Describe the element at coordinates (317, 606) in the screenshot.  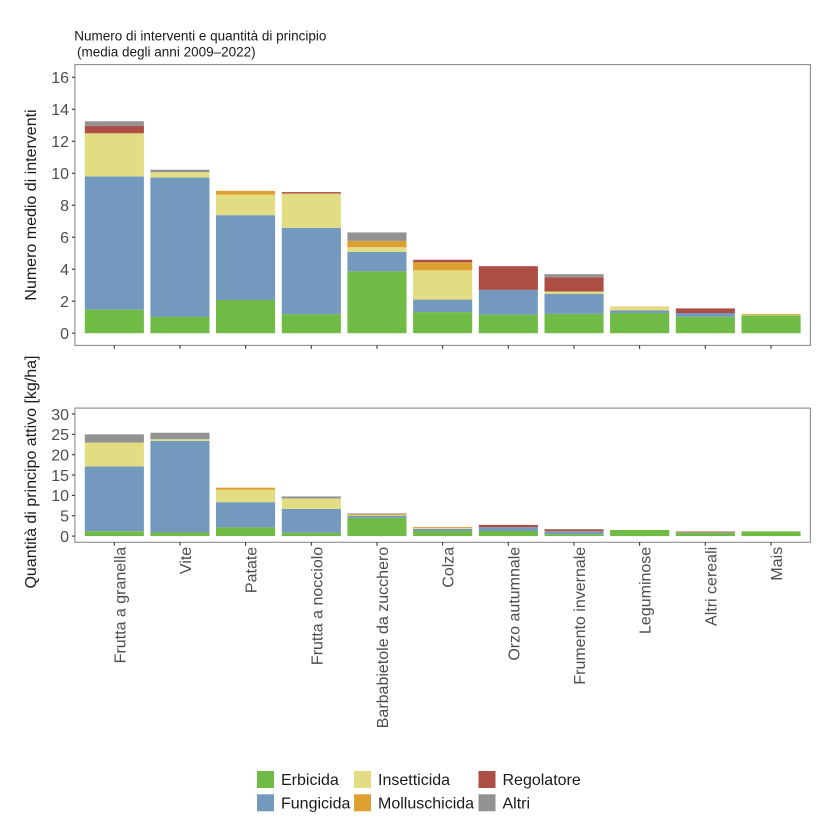
I see `svg-text: Frutta a nocciolo` at that location.